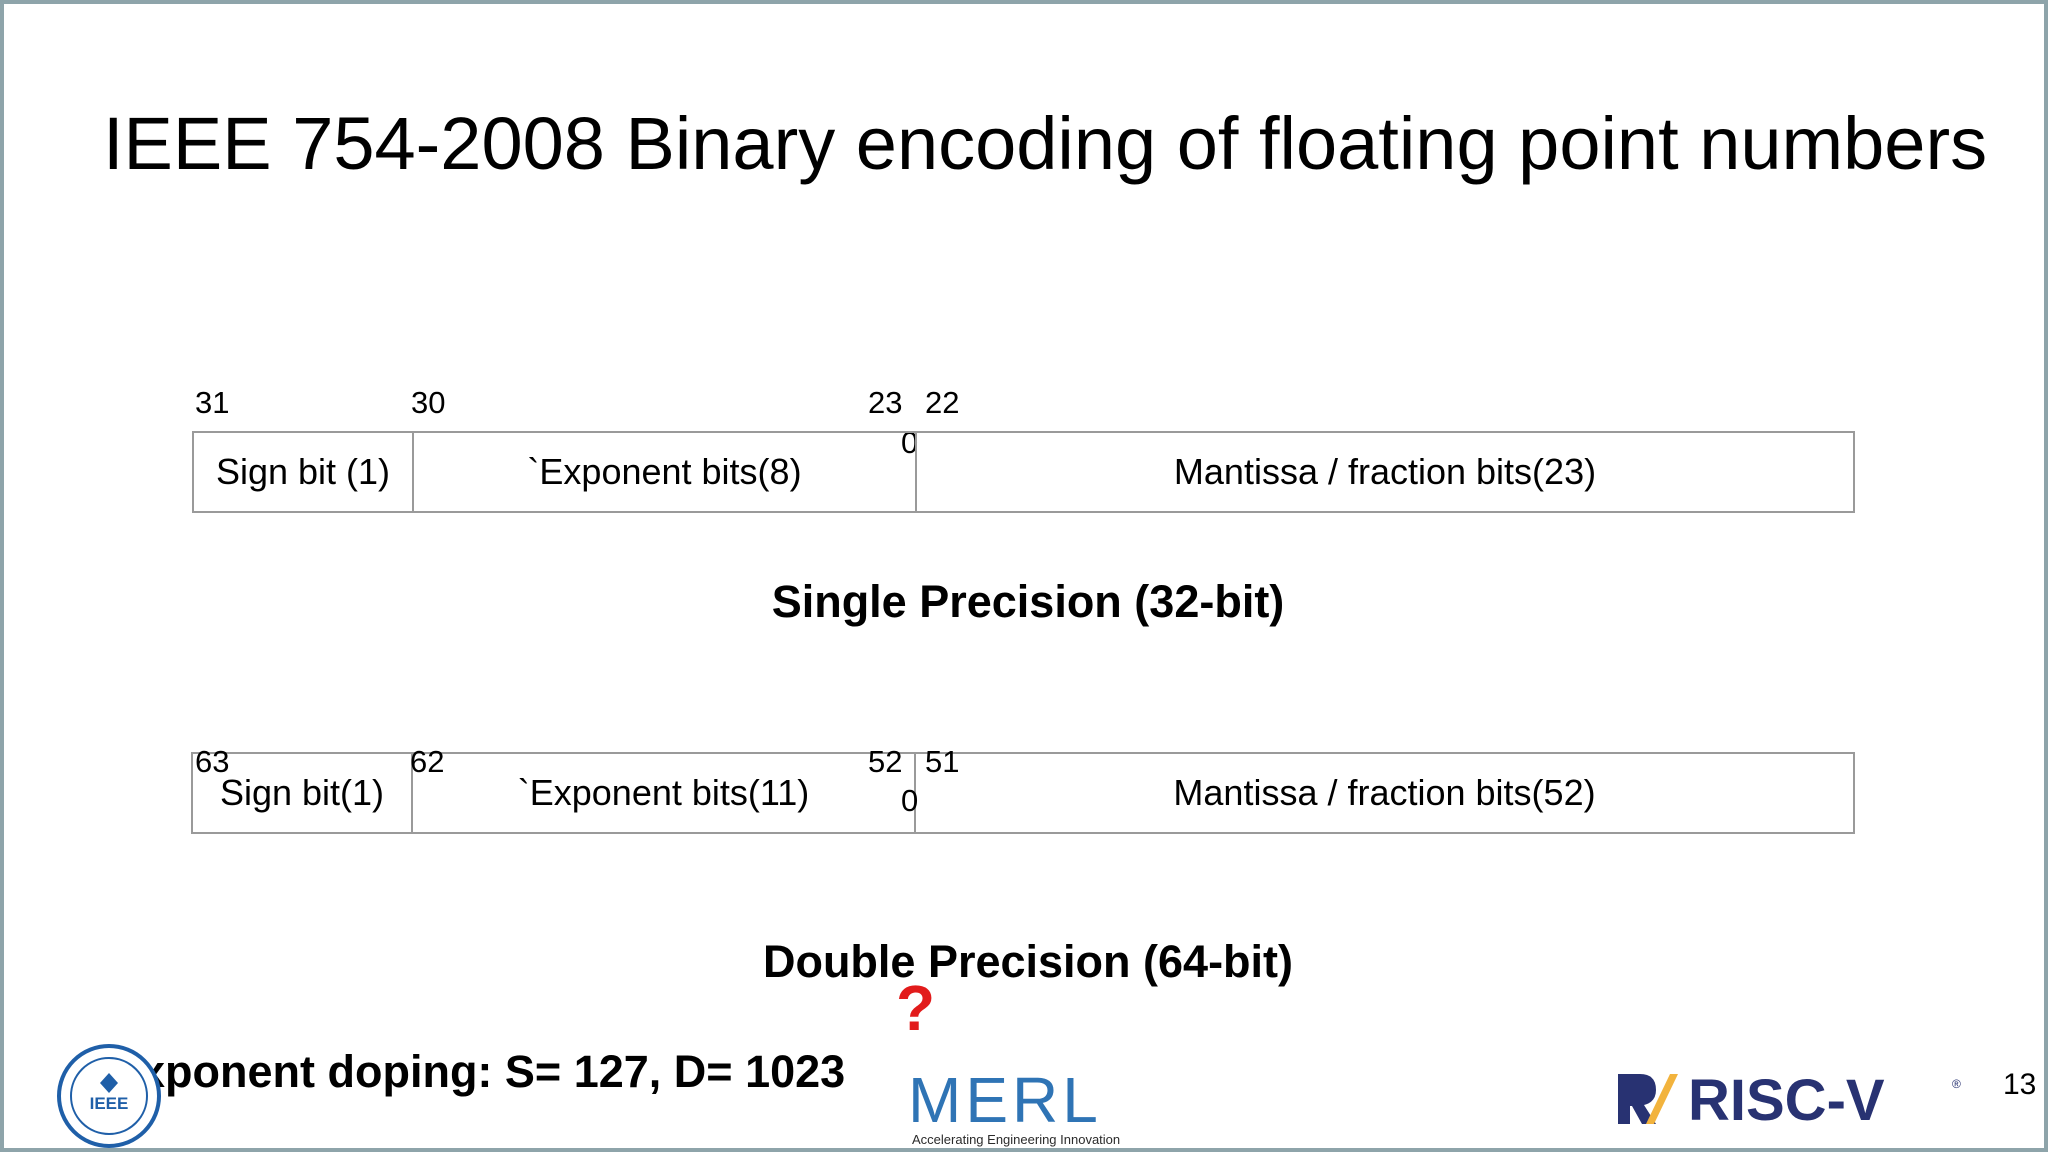 This screenshot has width=2048, height=1152. I want to click on ieee-logo-text: IEEE, so click(109, 1103).